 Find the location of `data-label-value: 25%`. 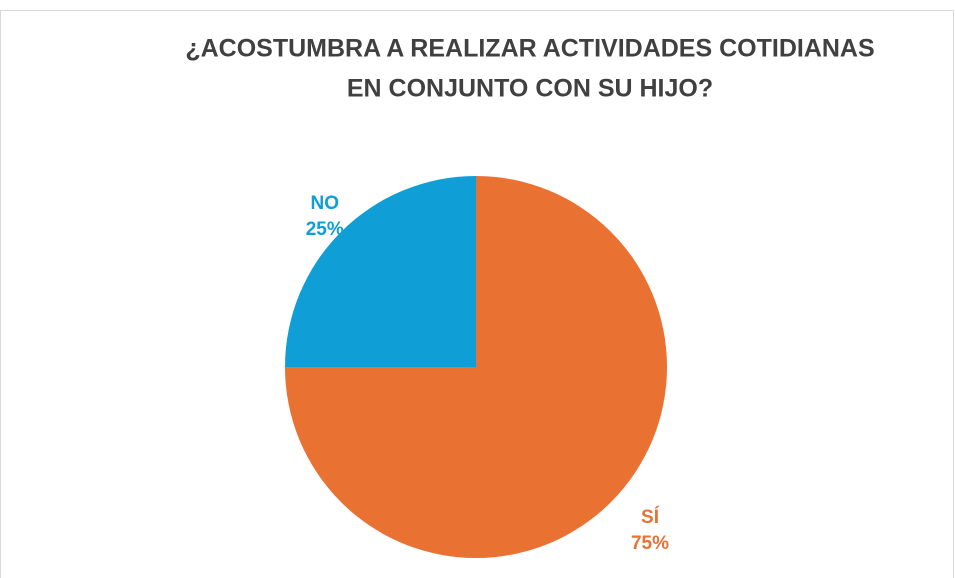

data-label-value: 25% is located at coordinates (325, 229).